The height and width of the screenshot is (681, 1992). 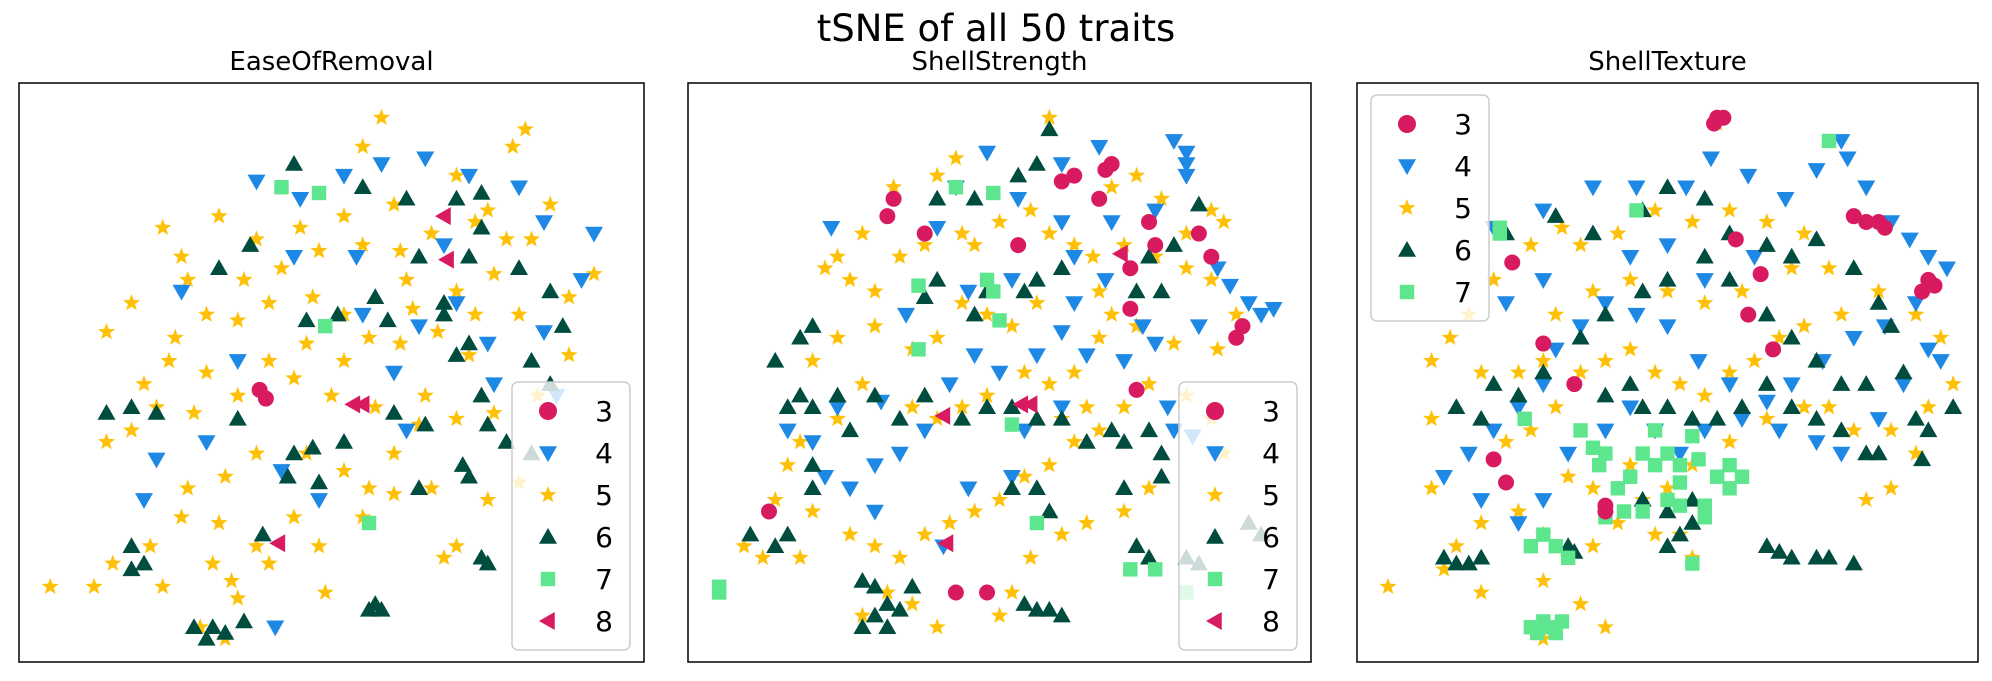 What do you see at coordinates (996, 28) in the screenshot?
I see `figure-title: tSNE of all 50 traits` at bounding box center [996, 28].